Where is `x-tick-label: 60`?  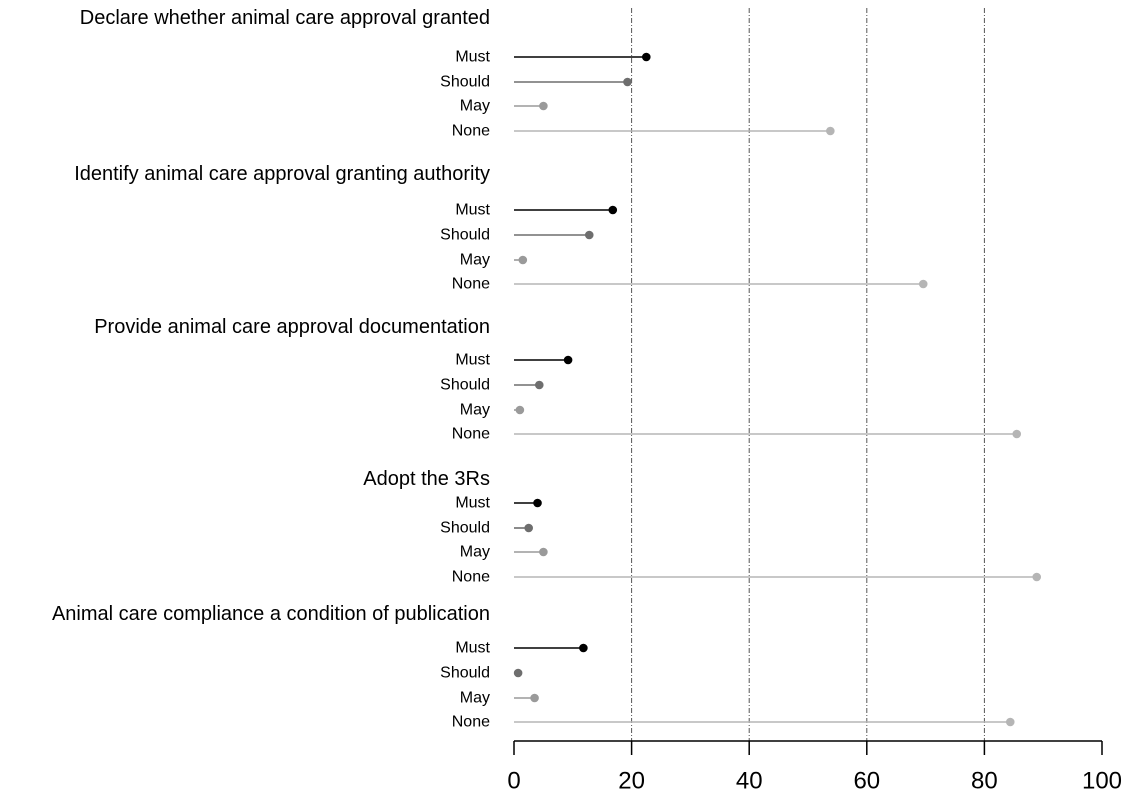
x-tick-label: 60 is located at coordinates (866, 781).